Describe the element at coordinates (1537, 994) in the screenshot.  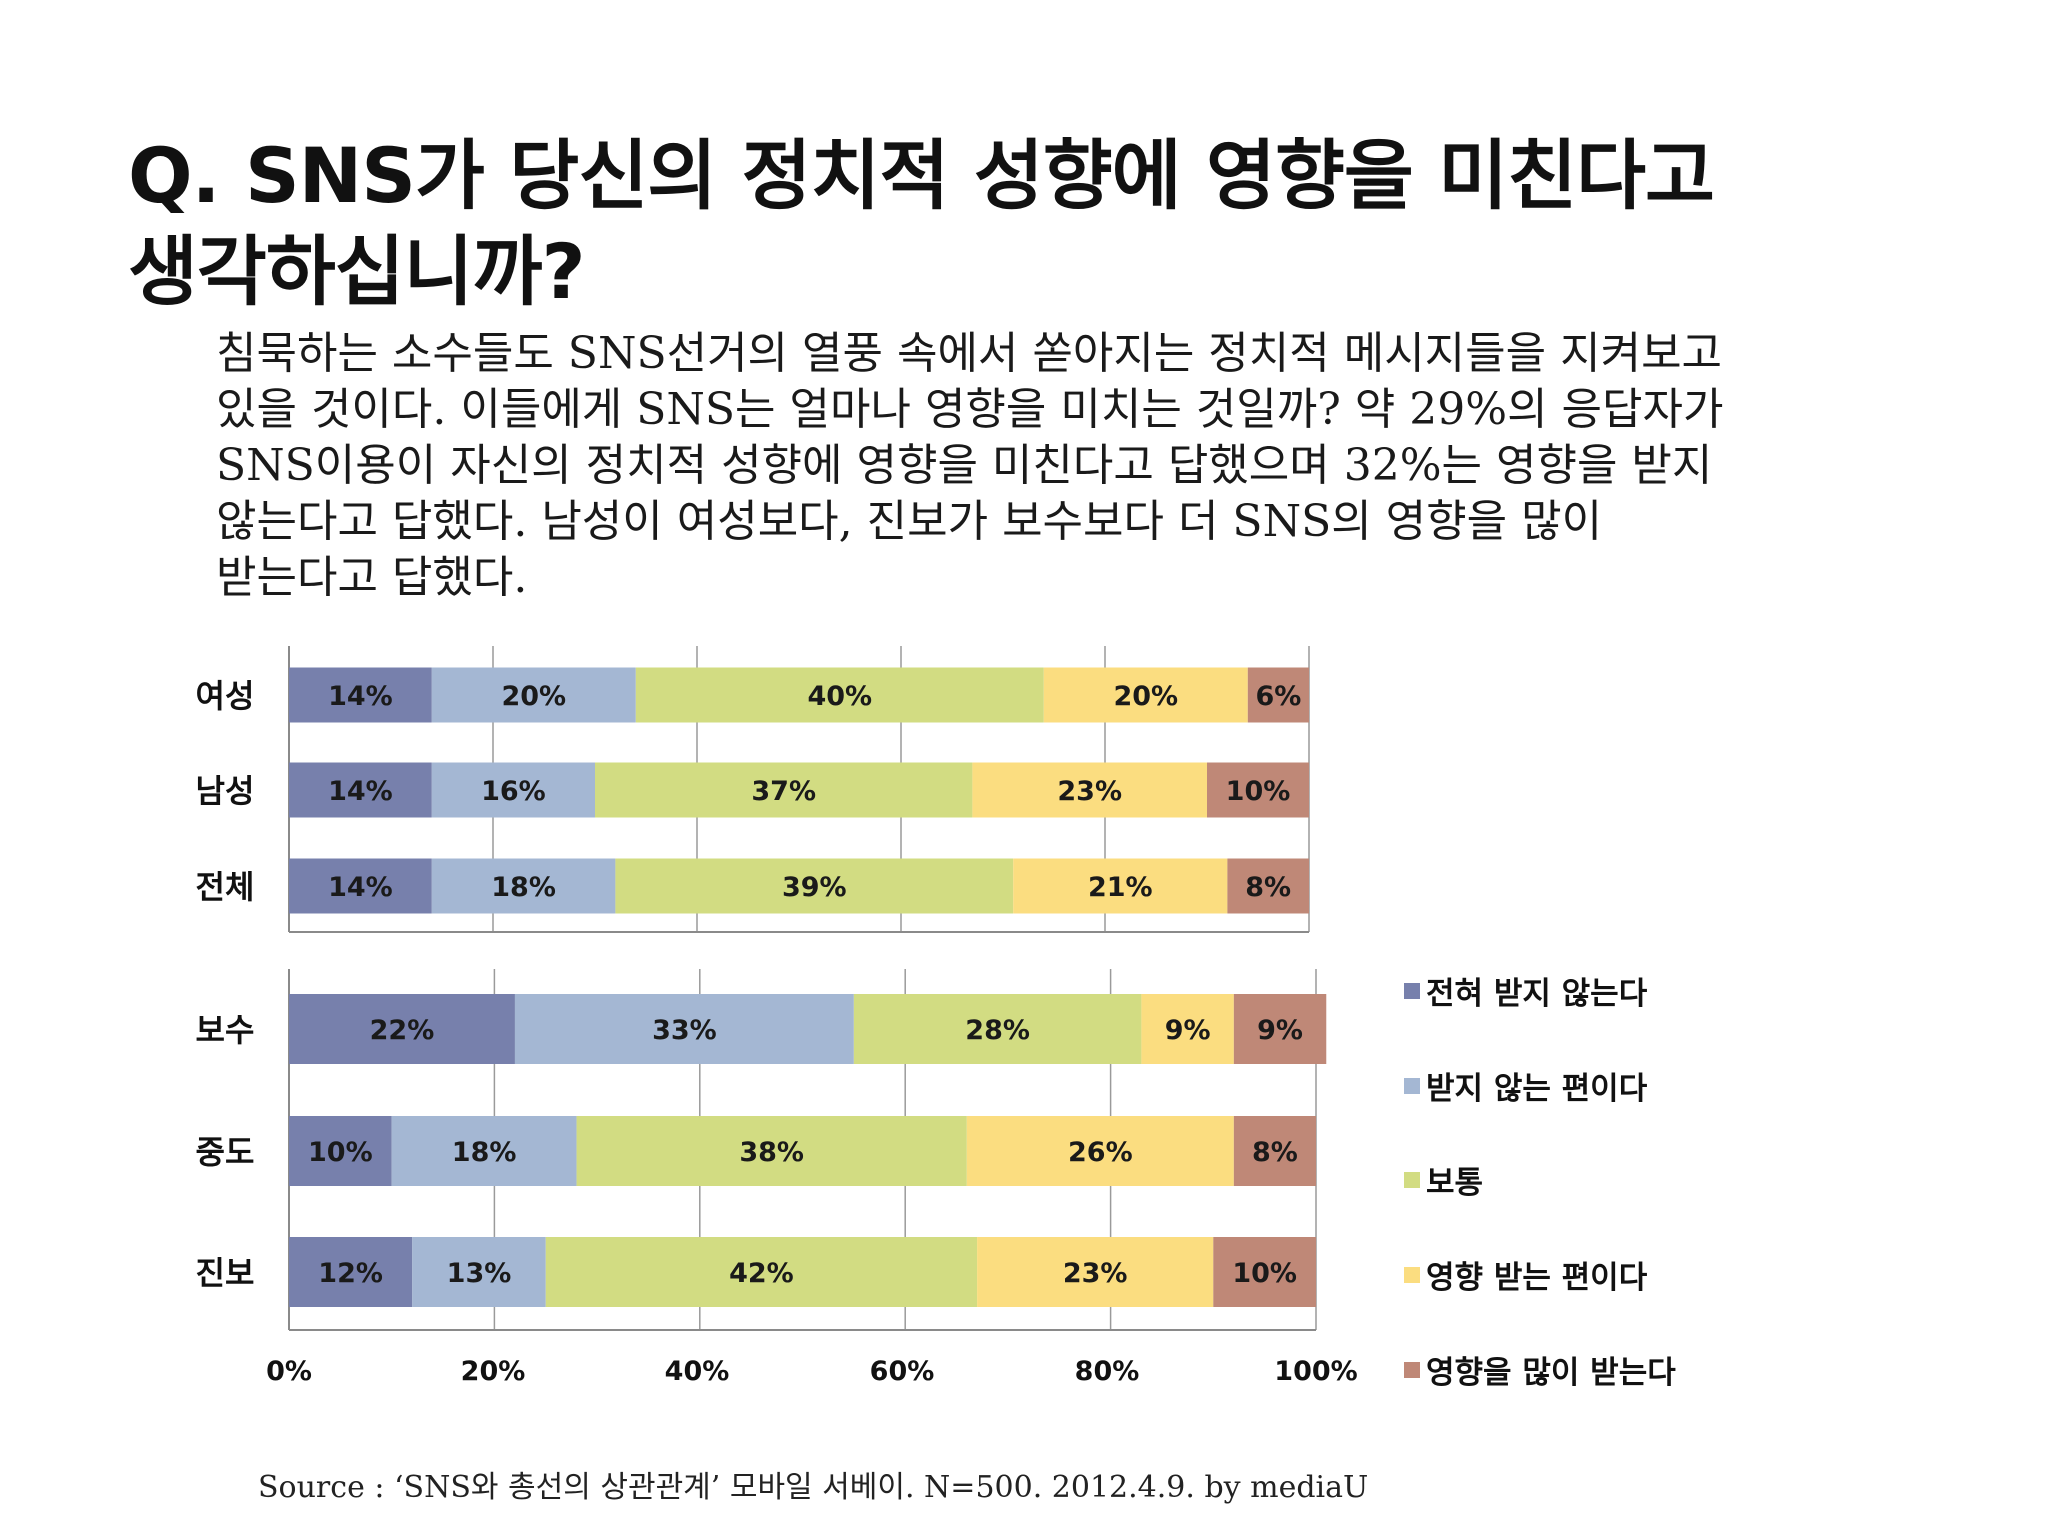
I see `legend-label: 전혀 받지 않는다` at that location.